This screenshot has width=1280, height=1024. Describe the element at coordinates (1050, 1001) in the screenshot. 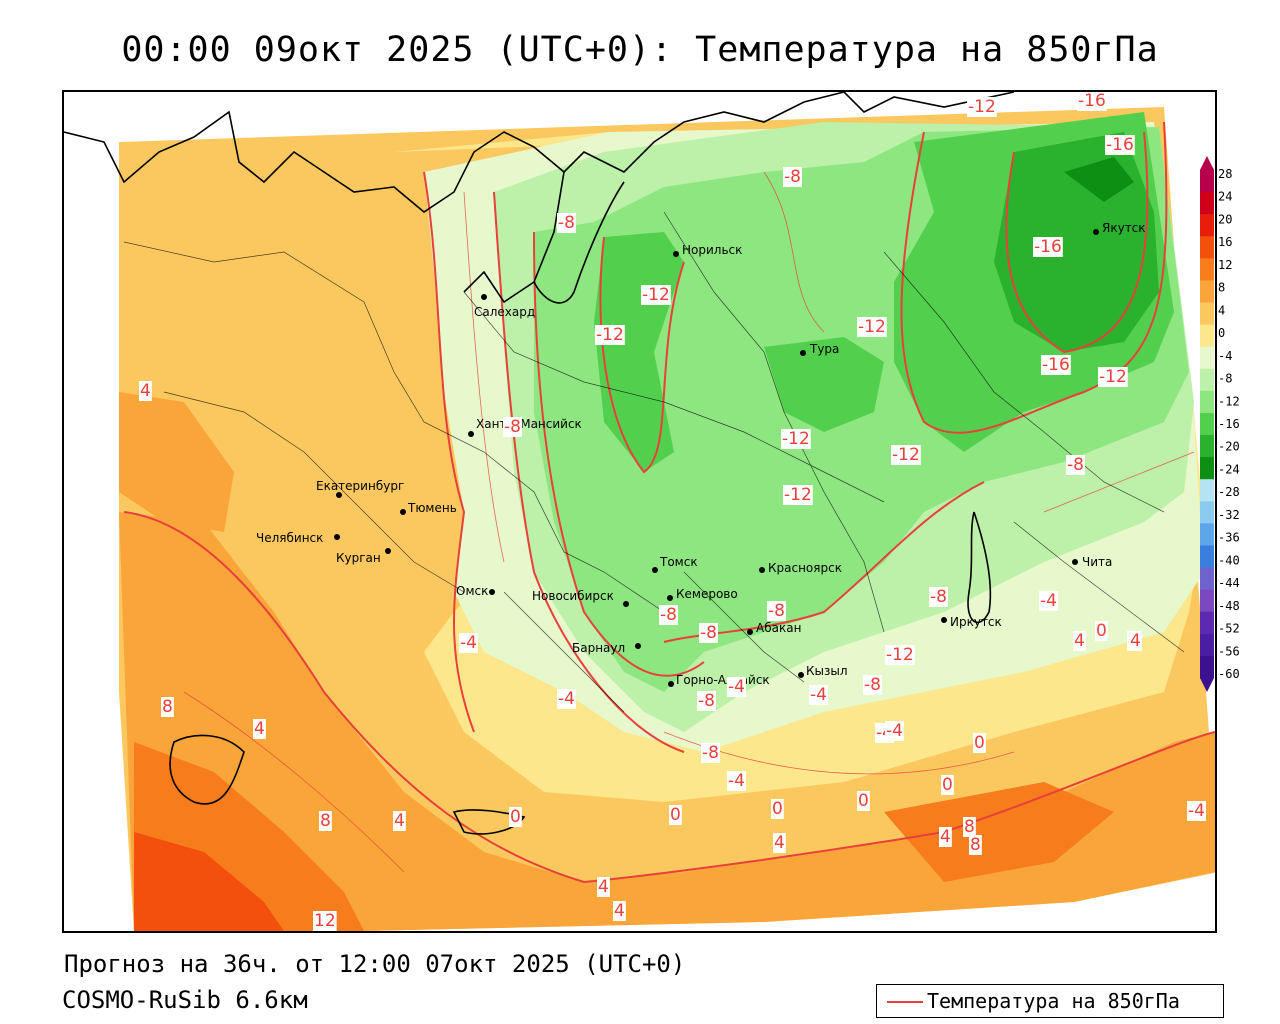

I see `map-legend: Температура на 850гПа` at that location.